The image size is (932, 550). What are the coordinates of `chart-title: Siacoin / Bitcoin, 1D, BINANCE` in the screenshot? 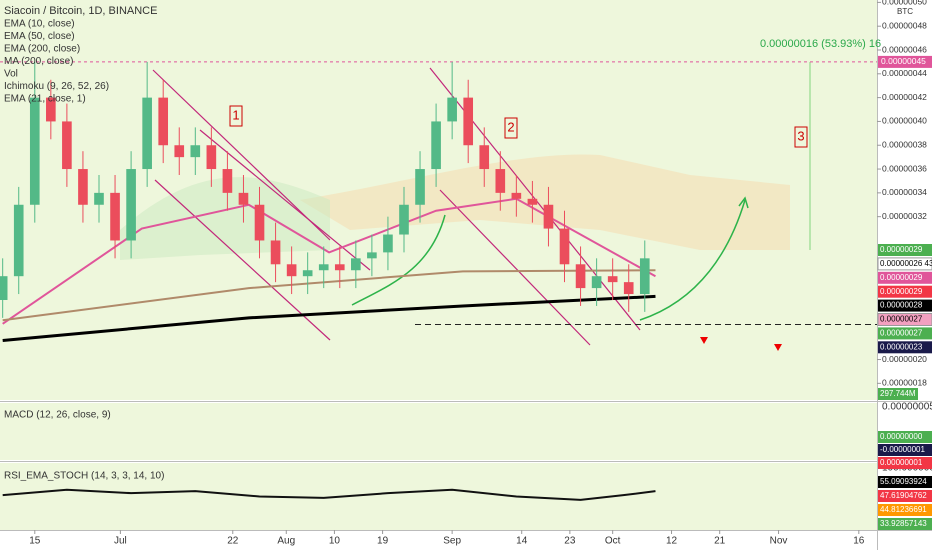 It's located at (80, 11).